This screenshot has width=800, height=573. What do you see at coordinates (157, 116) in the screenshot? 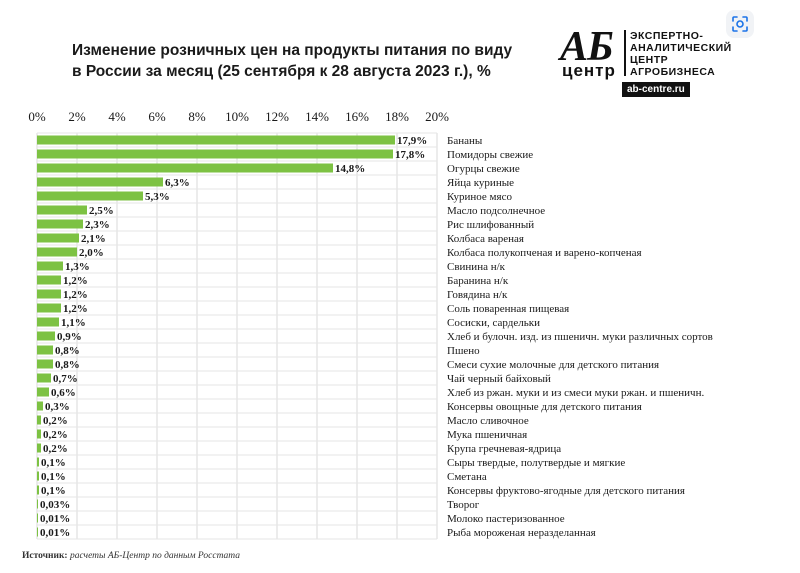
I see `x-tick-label-3: 6%` at bounding box center [157, 116].